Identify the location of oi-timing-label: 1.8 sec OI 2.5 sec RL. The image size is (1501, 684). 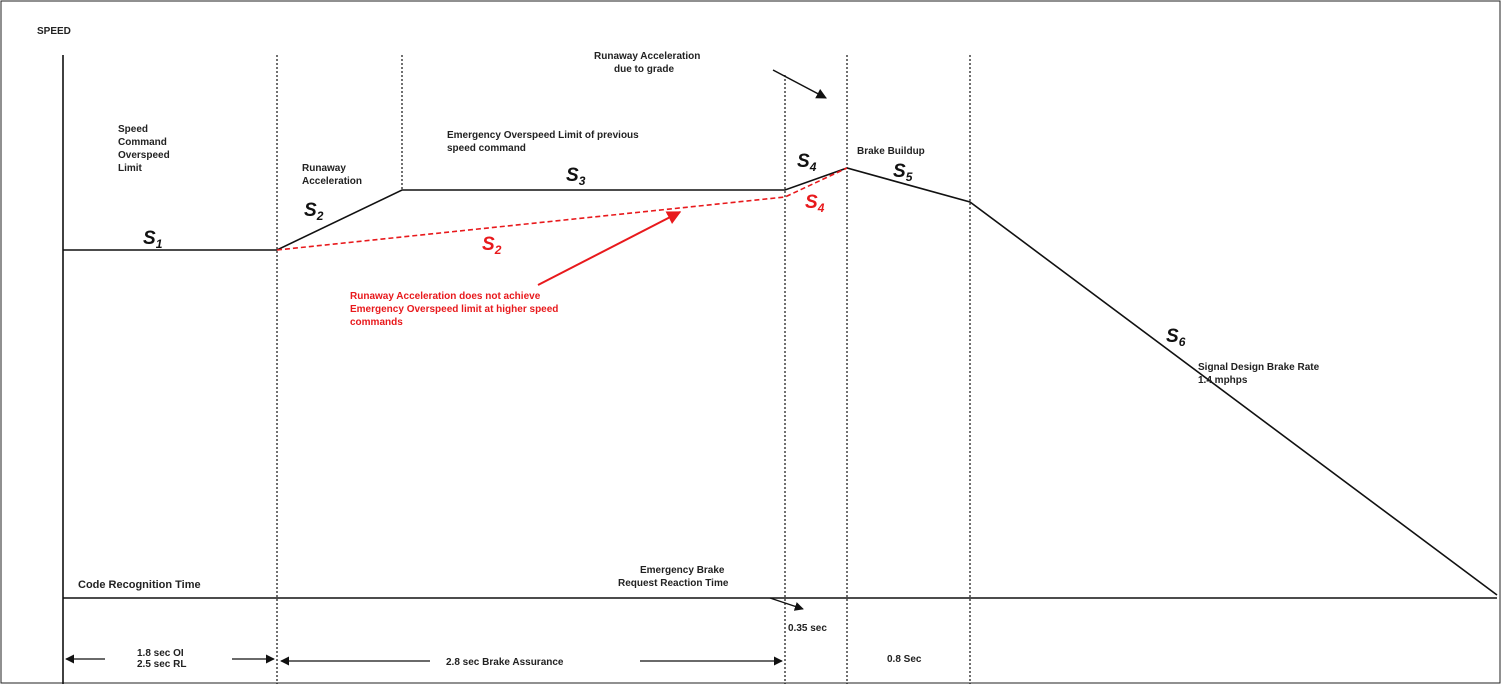
(161, 659).